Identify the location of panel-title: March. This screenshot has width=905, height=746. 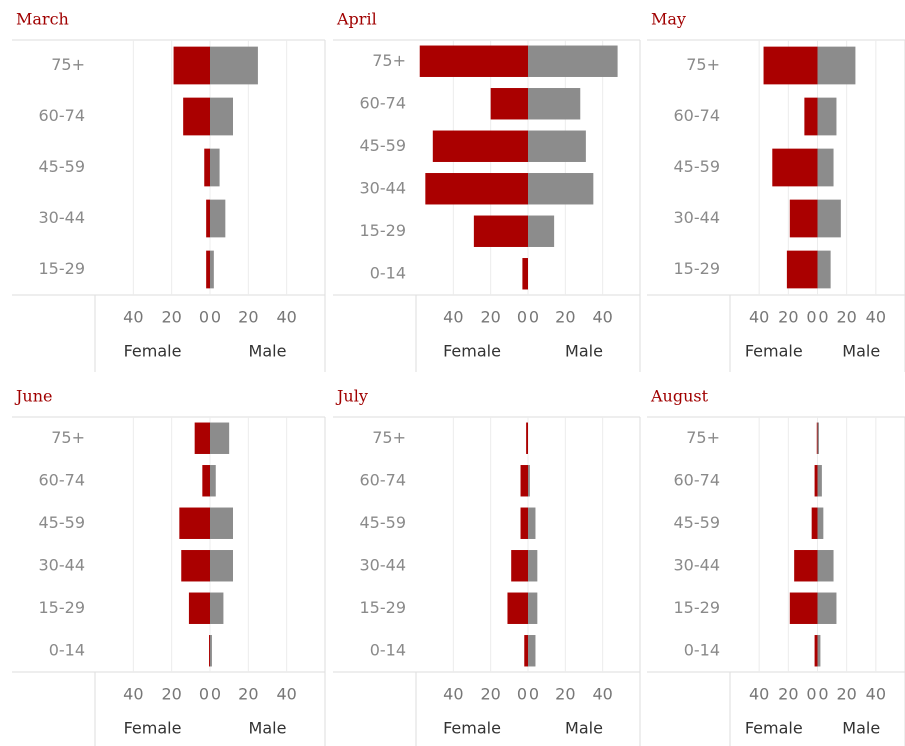
(42, 19).